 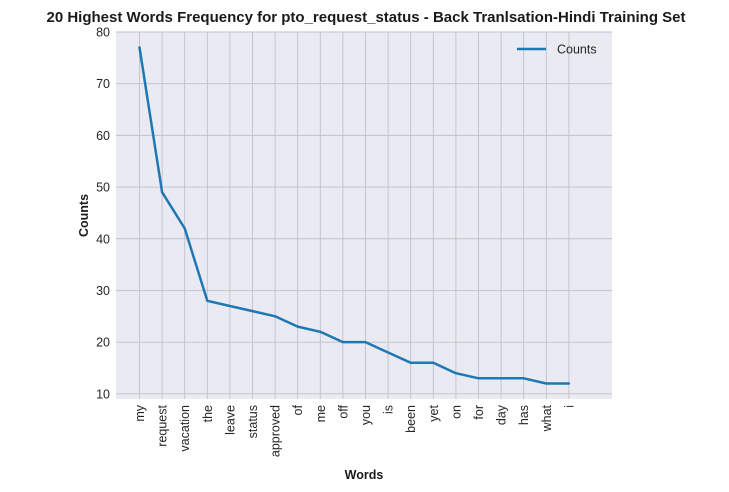 What do you see at coordinates (103, 136) in the screenshot?
I see `y-tick-label: 60` at bounding box center [103, 136].